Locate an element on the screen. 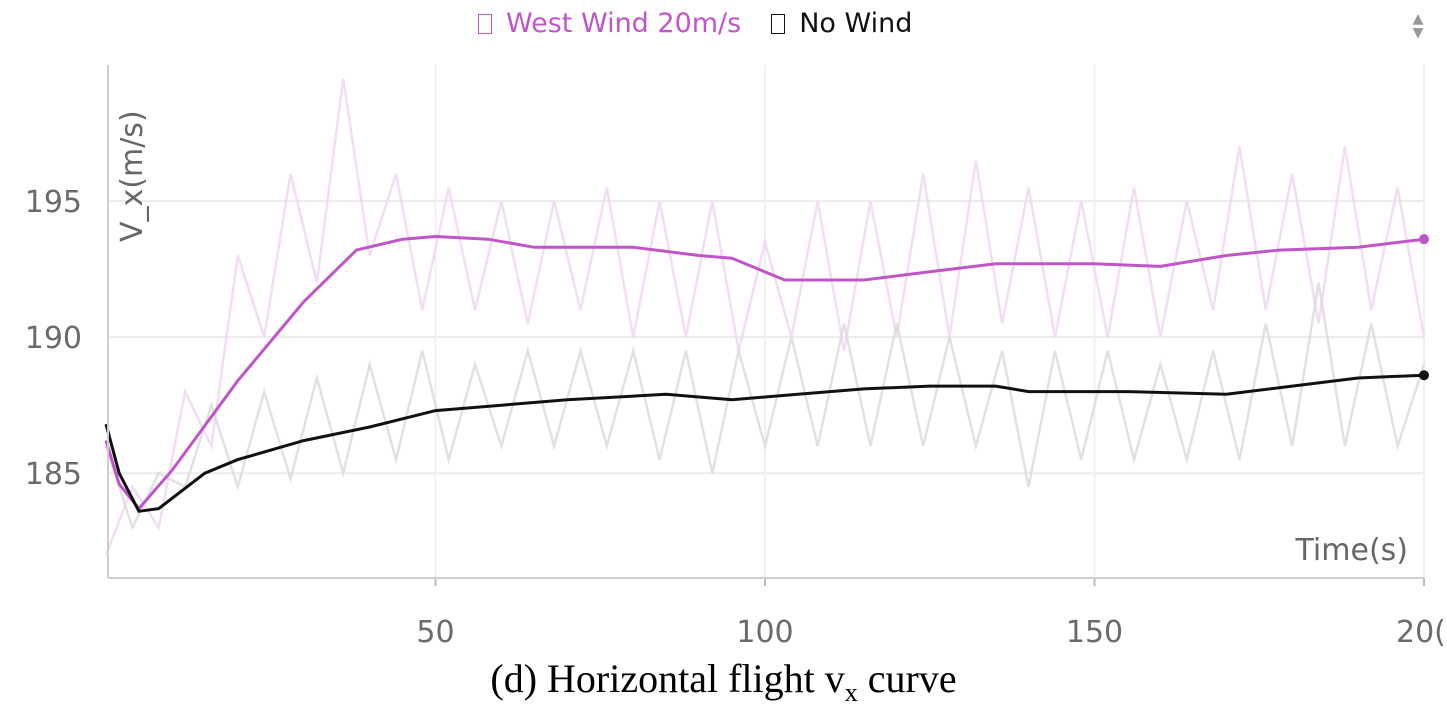 The image size is (1447, 716). x-tick-label: 100 is located at coordinates (764, 632).